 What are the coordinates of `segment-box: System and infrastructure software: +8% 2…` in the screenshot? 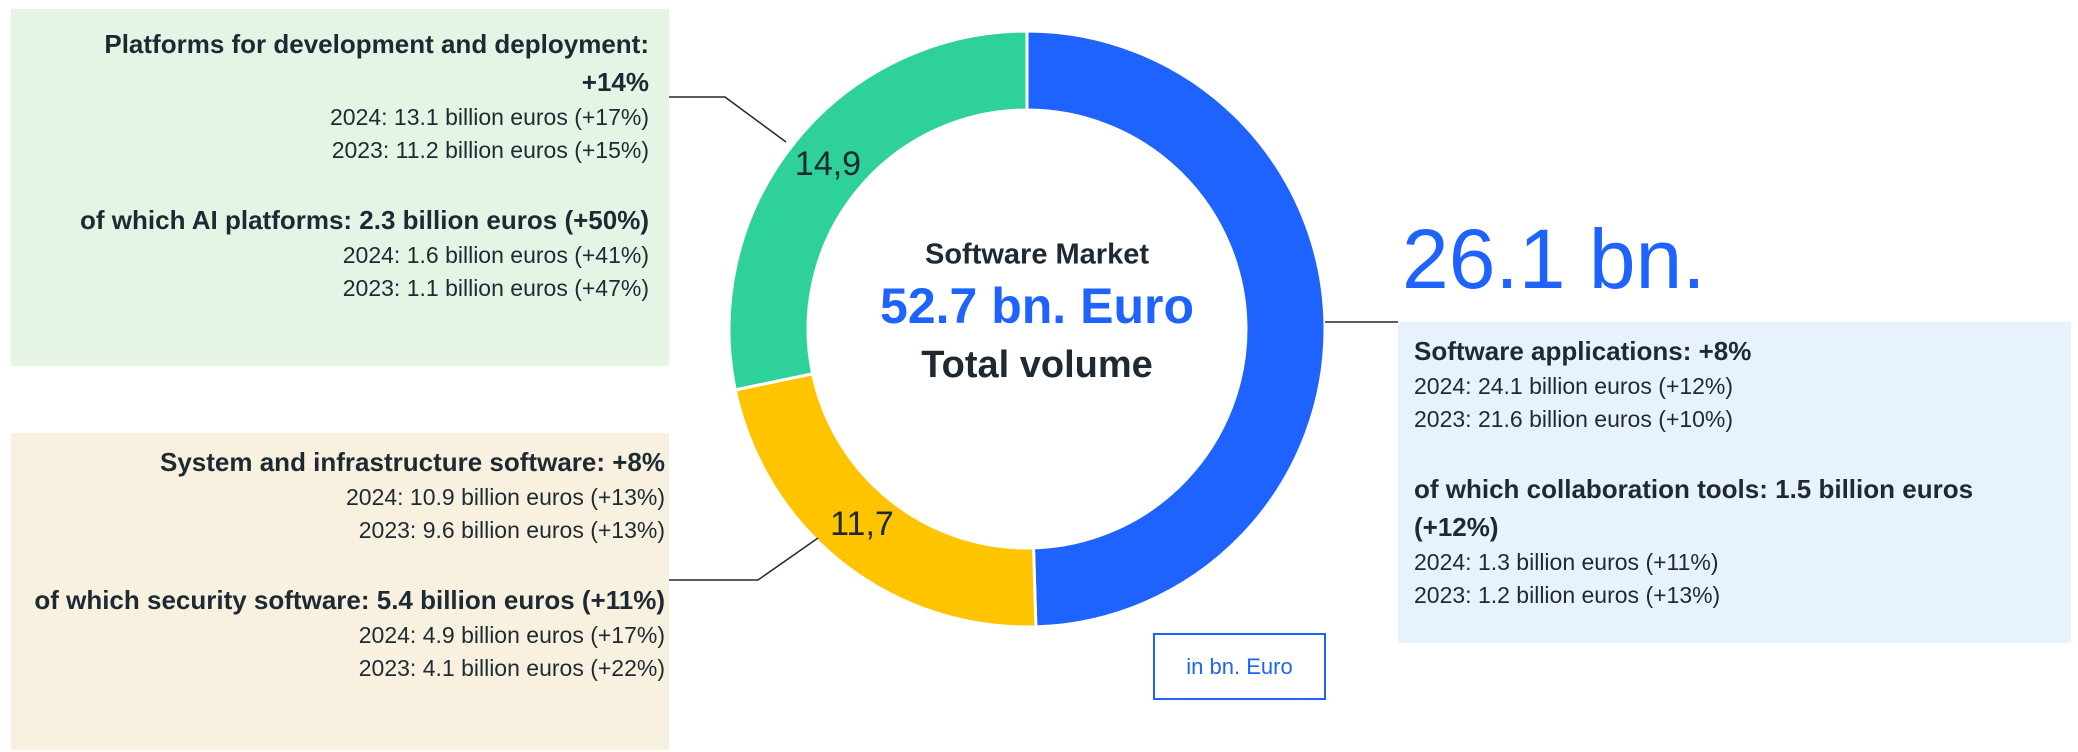 It's located at (340, 591).